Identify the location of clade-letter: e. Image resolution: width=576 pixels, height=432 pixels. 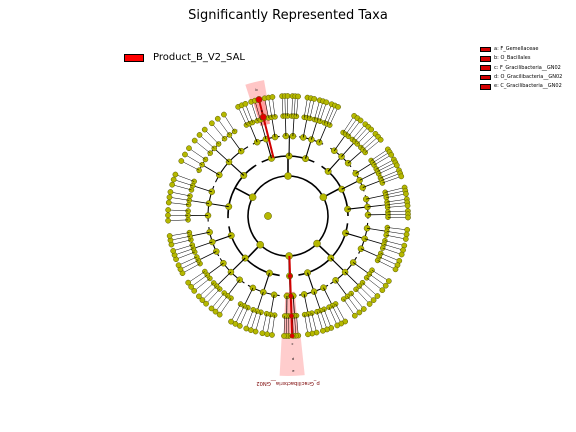
(293, 371).